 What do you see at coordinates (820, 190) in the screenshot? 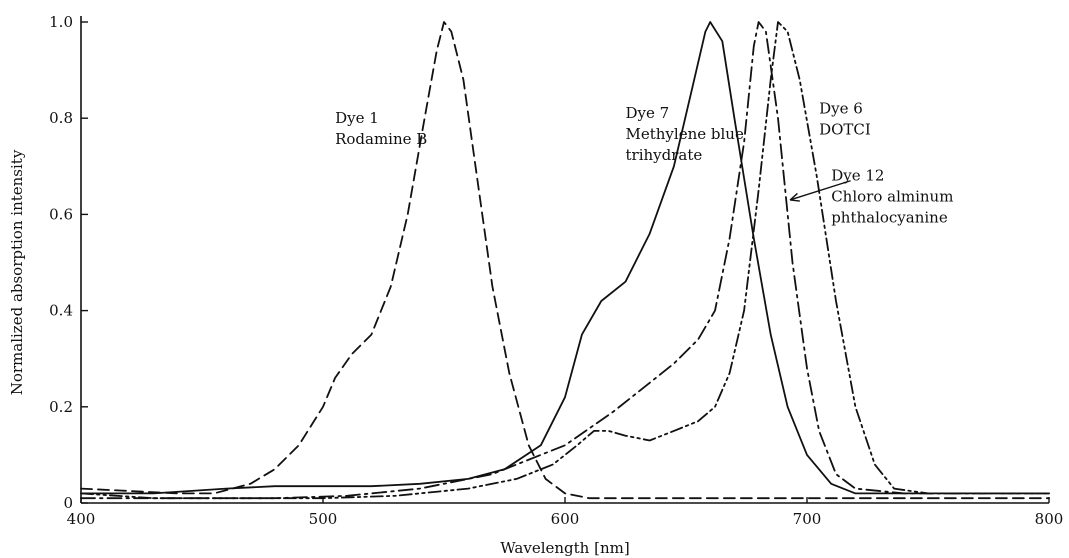
I see `annotation-arrow-line` at bounding box center [820, 190].